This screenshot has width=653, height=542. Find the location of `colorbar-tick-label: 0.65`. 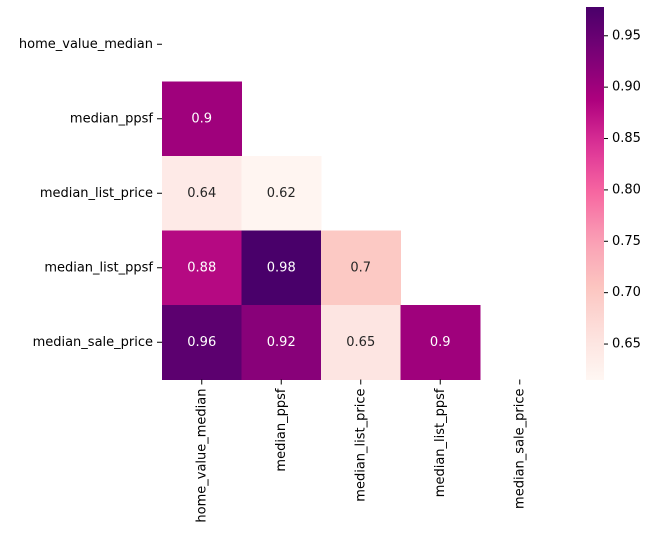

colorbar-tick-label: 0.65 is located at coordinates (626, 344).